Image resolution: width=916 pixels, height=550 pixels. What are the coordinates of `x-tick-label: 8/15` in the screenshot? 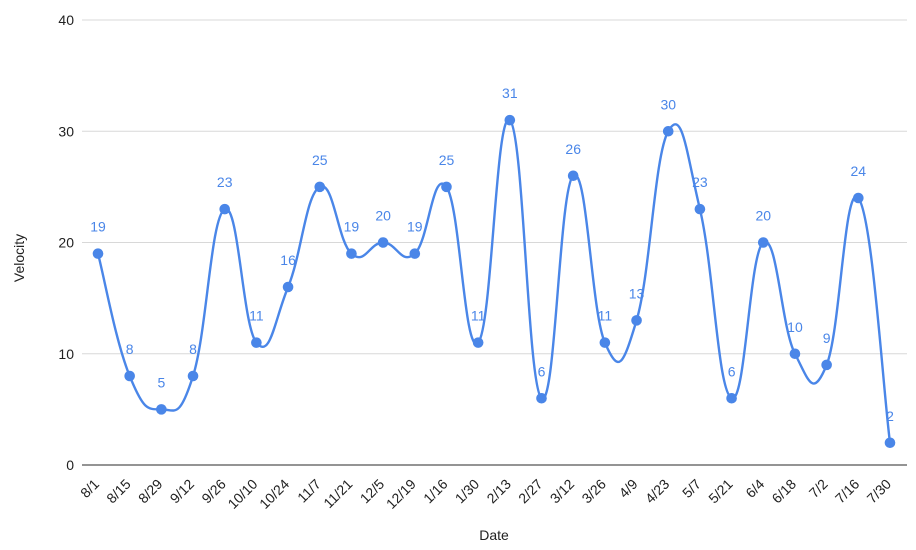 It's located at (118, 491).